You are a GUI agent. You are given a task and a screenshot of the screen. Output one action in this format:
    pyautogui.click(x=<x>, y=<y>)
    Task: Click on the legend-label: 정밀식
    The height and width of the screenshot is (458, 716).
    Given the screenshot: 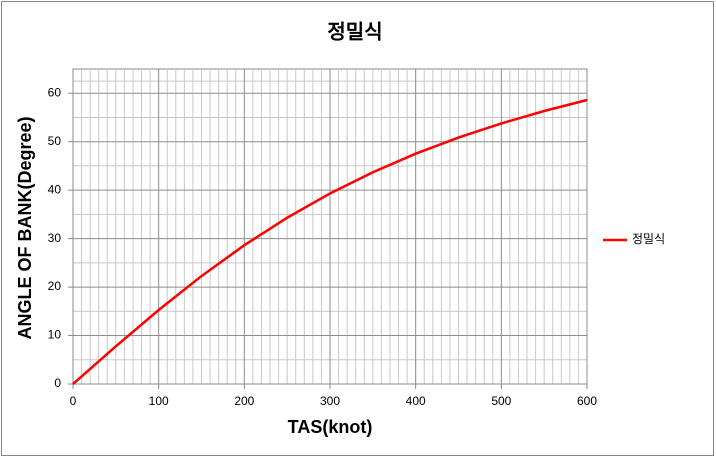 What is the action you would take?
    pyautogui.click(x=648, y=239)
    